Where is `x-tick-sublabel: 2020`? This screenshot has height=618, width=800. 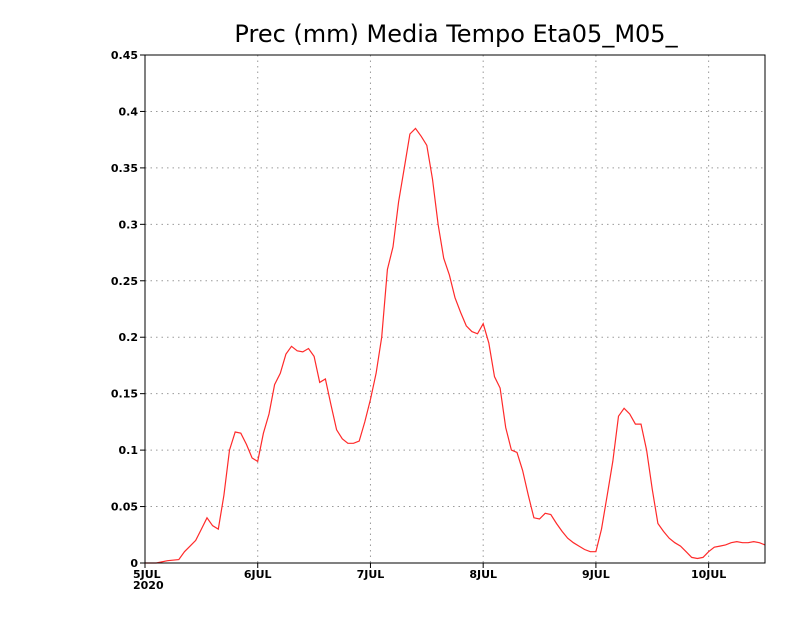
x-tick-sublabel: 2020 is located at coordinates (148, 585).